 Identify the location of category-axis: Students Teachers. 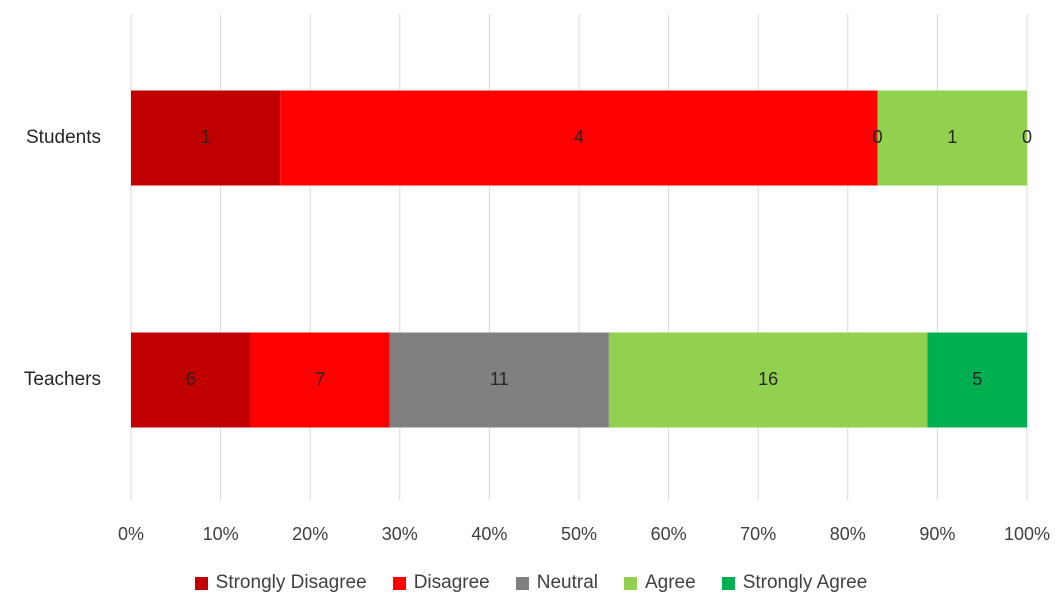
(62, 258).